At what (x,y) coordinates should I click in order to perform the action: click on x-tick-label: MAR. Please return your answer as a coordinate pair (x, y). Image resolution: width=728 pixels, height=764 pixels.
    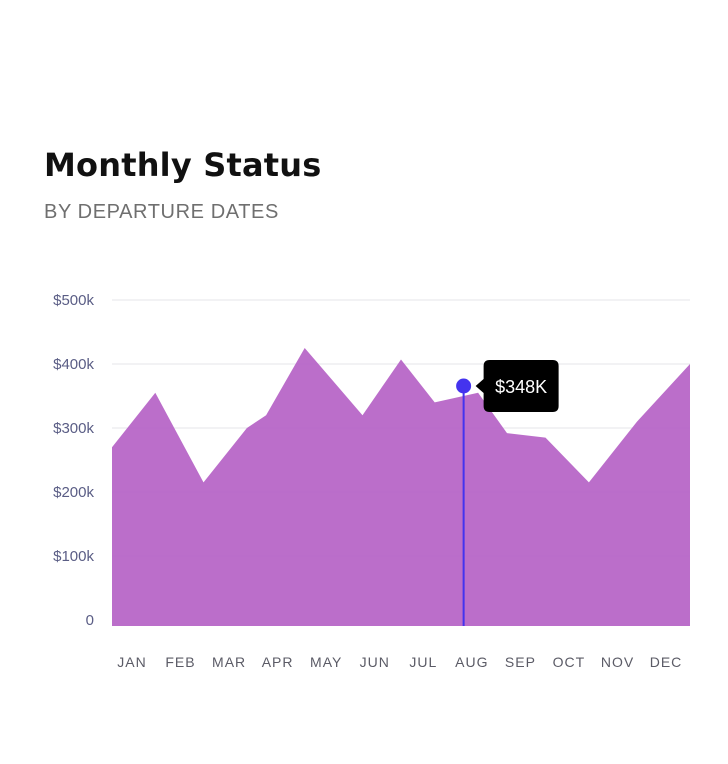
    Looking at the image, I should click on (229, 662).